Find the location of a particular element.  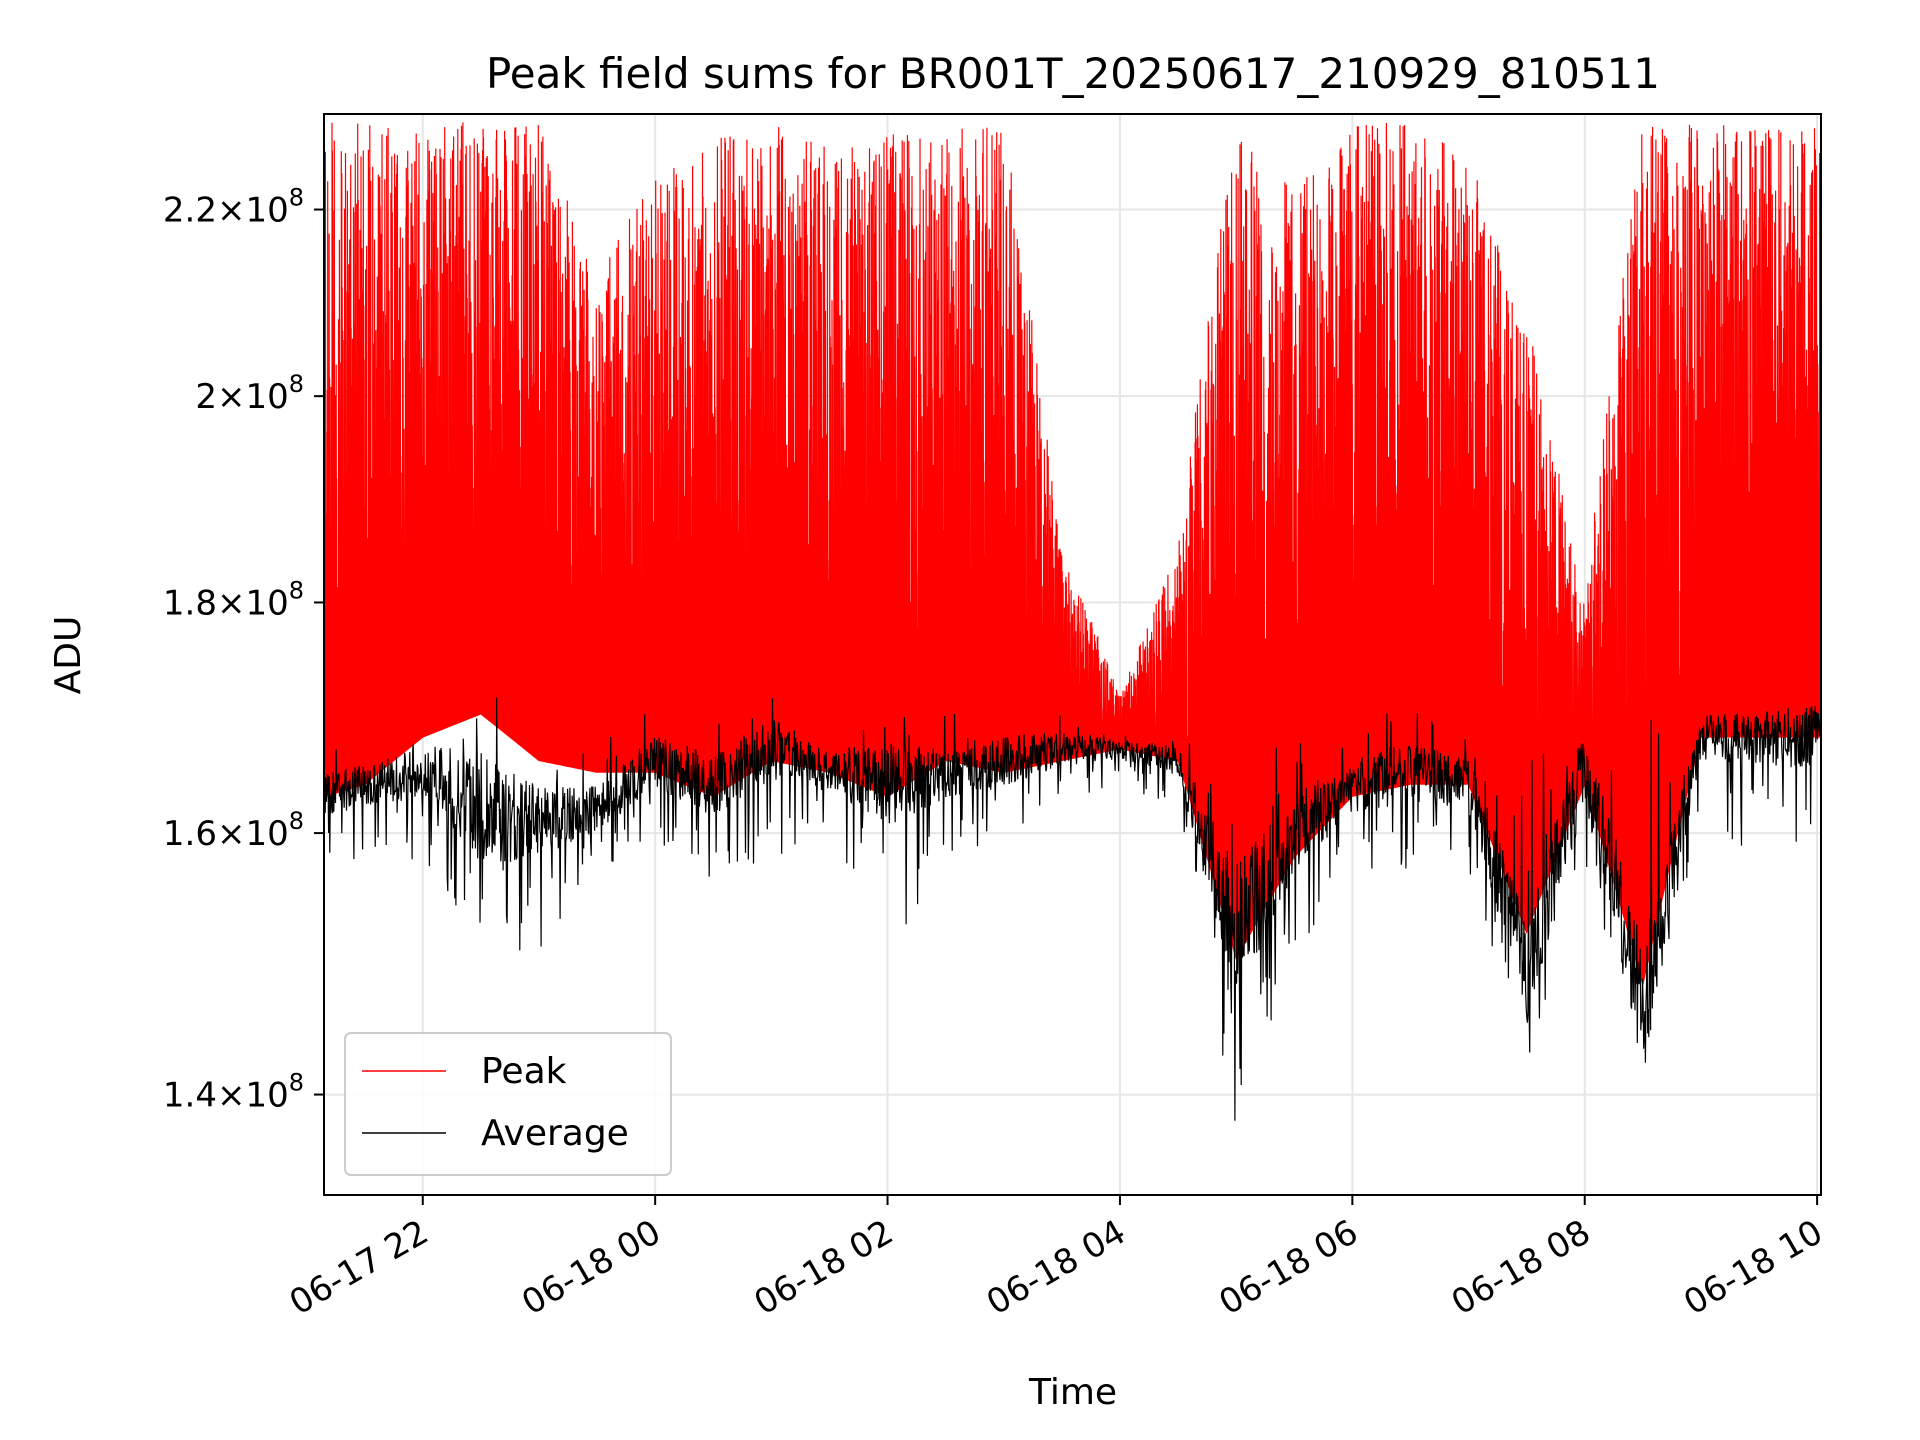

x-tick-label: 06-18 04 is located at coordinates (1056, 1267).